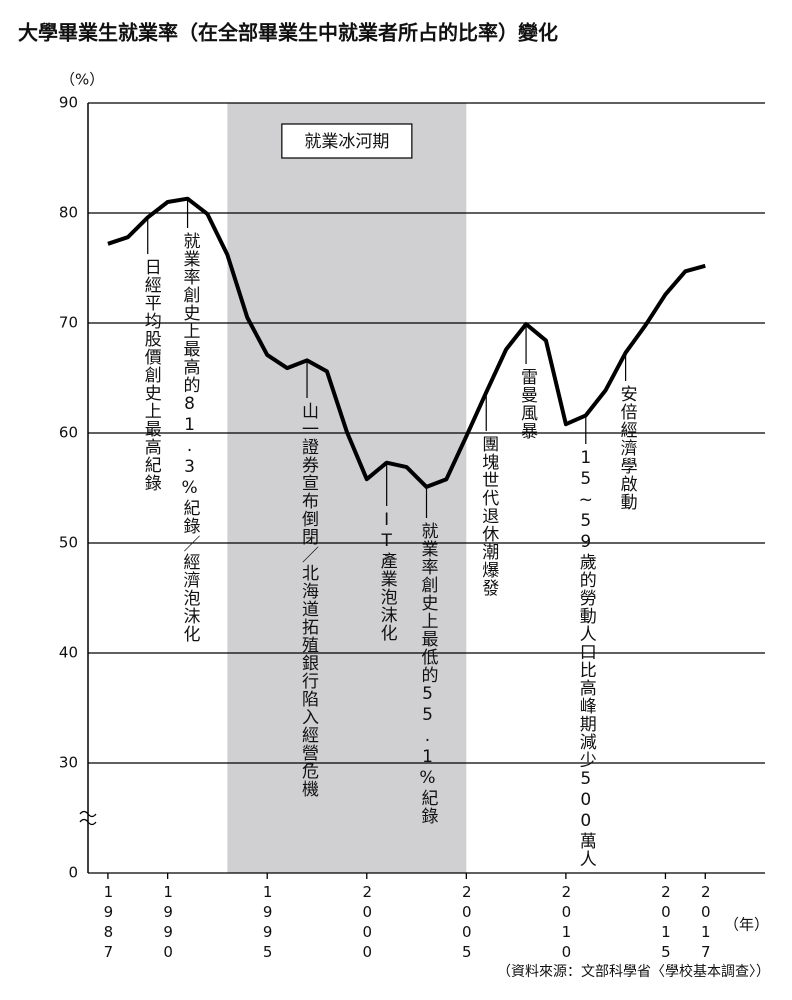 The height and width of the screenshot is (1000, 792). I want to click on y-tick-label: 90, so click(68, 103).